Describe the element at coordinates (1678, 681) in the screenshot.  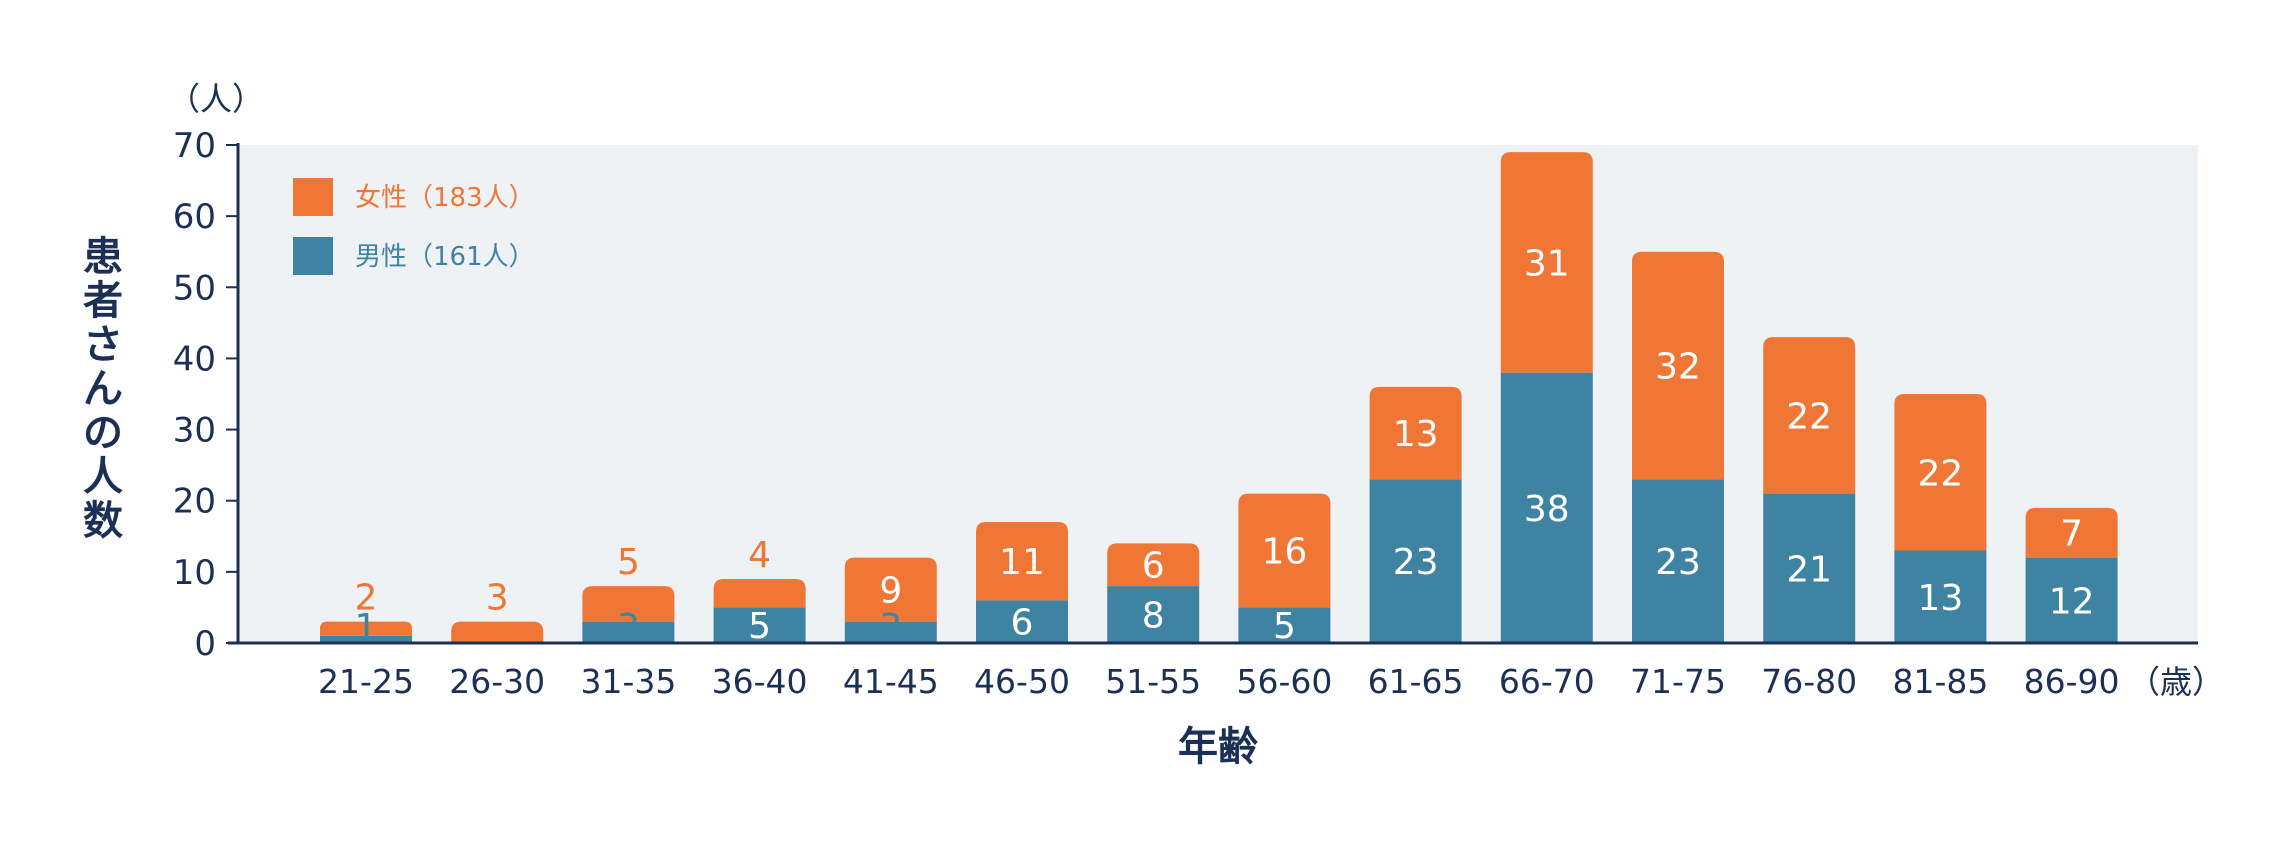
I see `x-tick-label: 71-75` at that location.